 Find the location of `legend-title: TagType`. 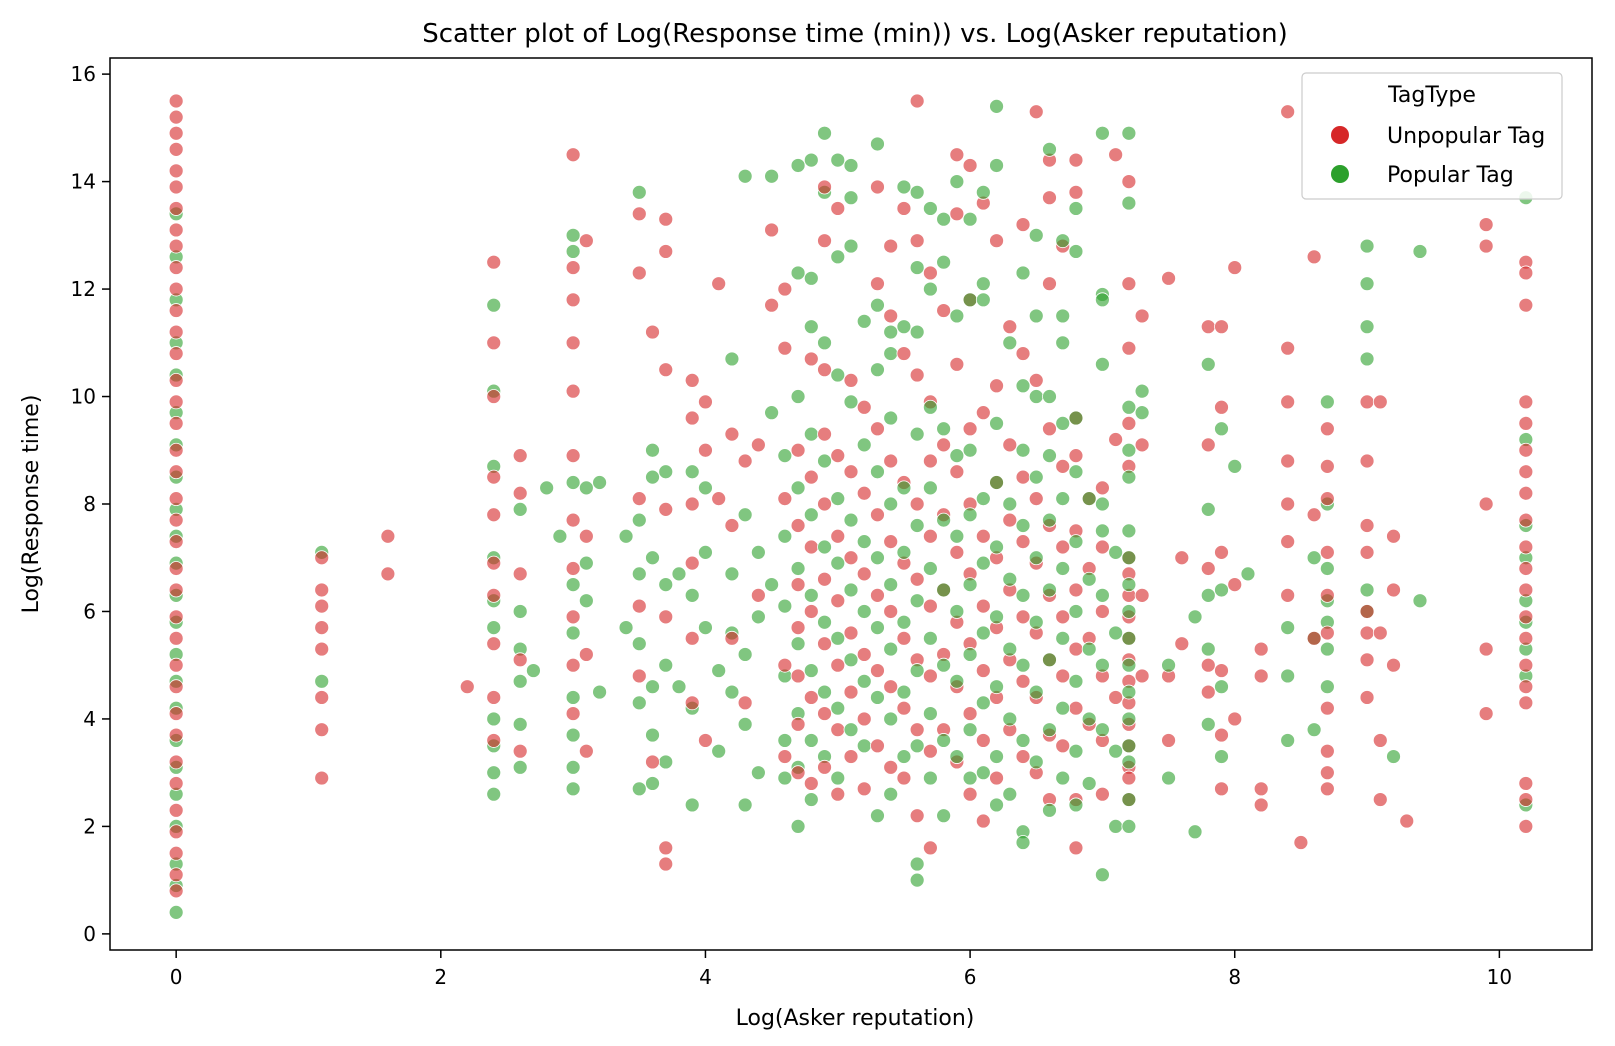

legend-title: TagType is located at coordinates (1431, 95).